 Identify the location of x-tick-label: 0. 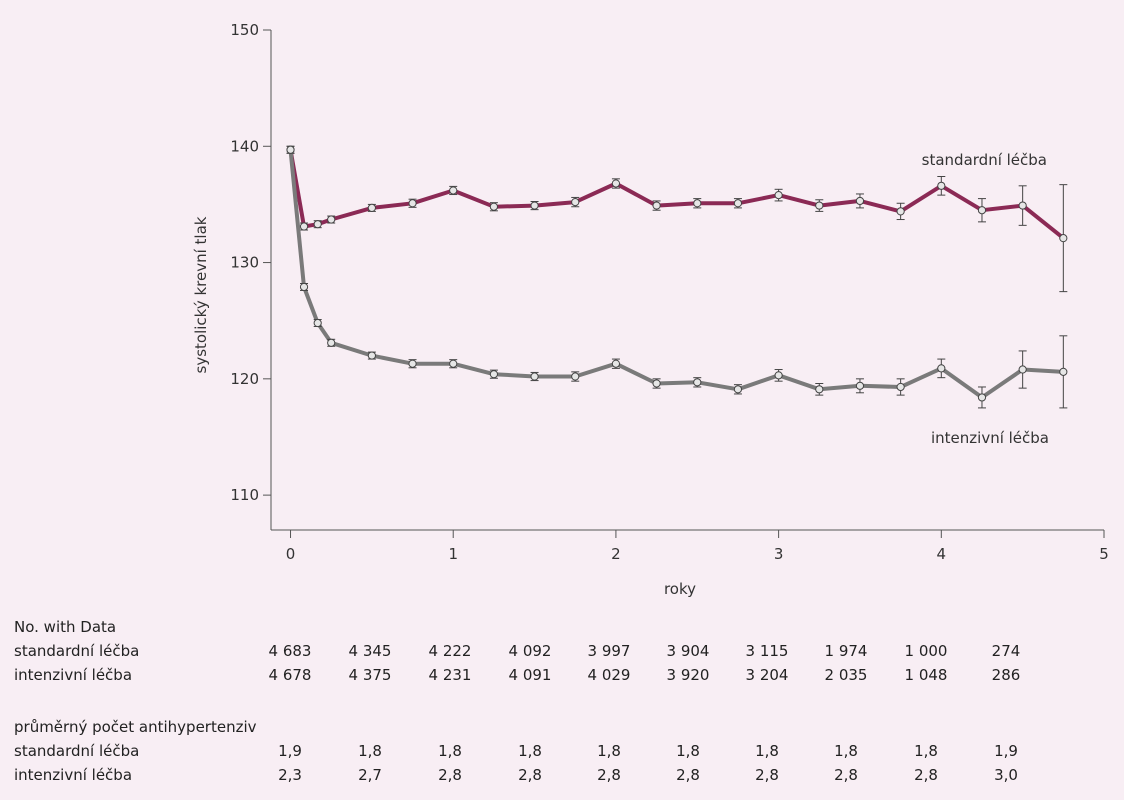
(291, 554).